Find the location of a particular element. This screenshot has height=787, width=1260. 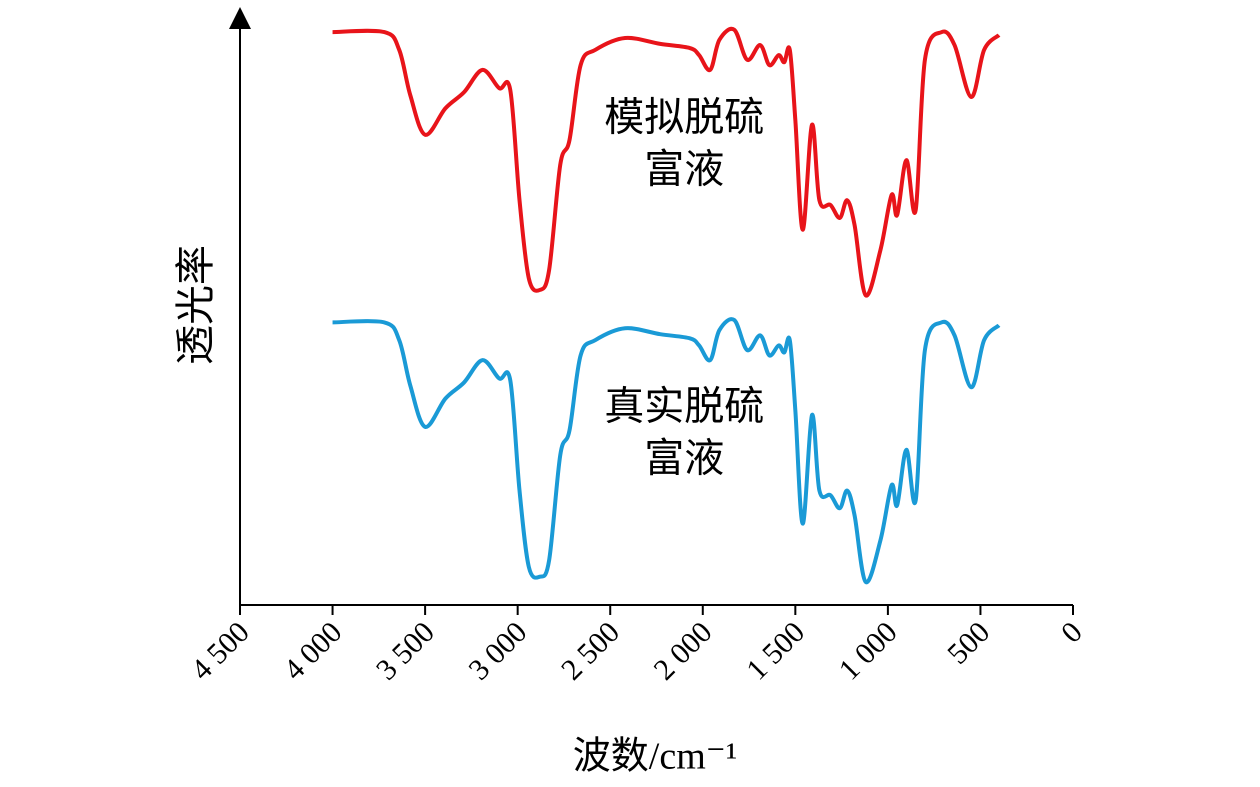

x-tick-label: 0 is located at coordinates (1072, 632).